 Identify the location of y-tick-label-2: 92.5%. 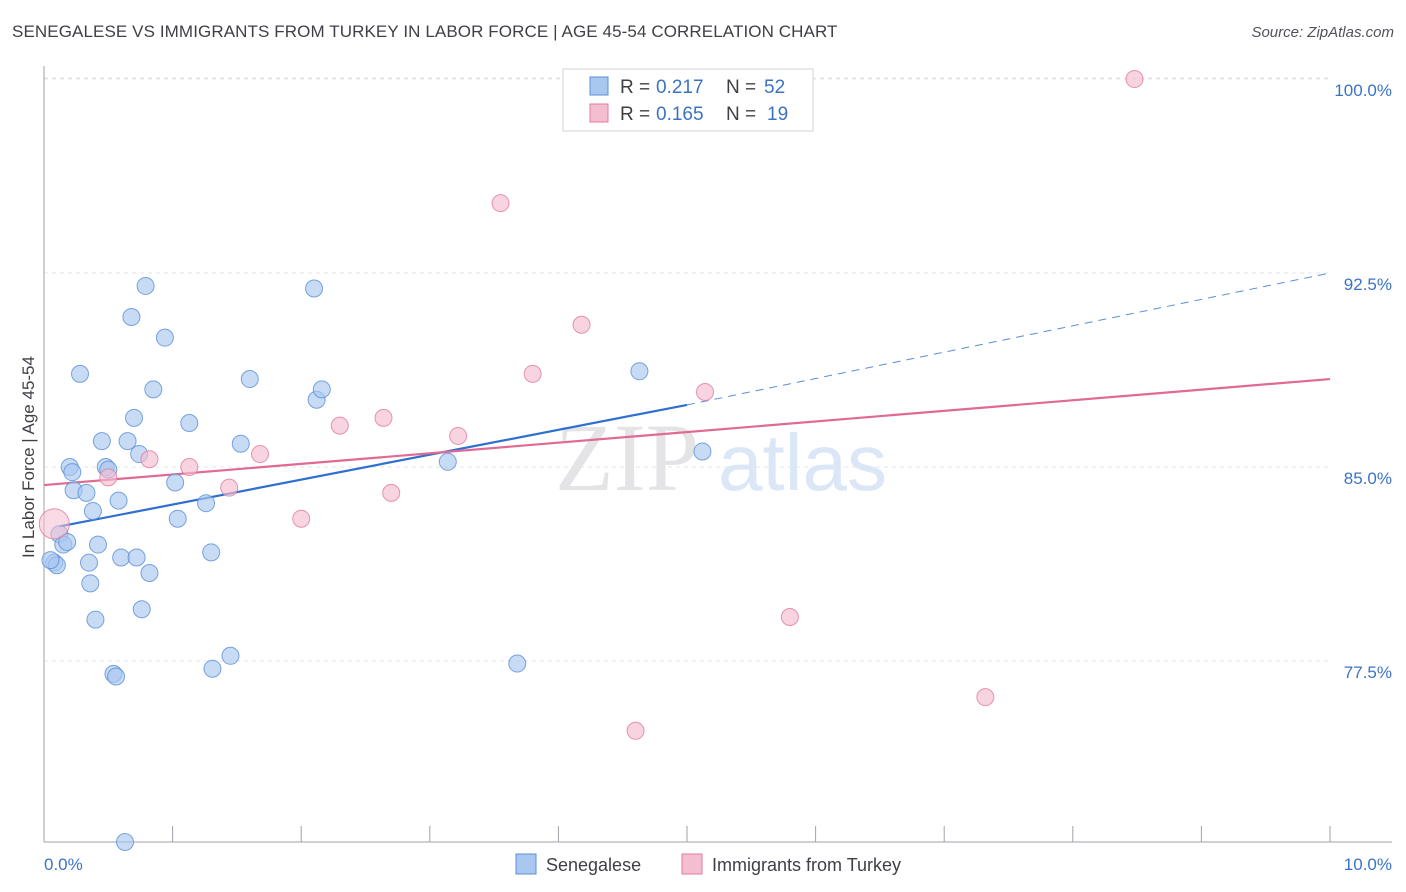
(1368, 284).